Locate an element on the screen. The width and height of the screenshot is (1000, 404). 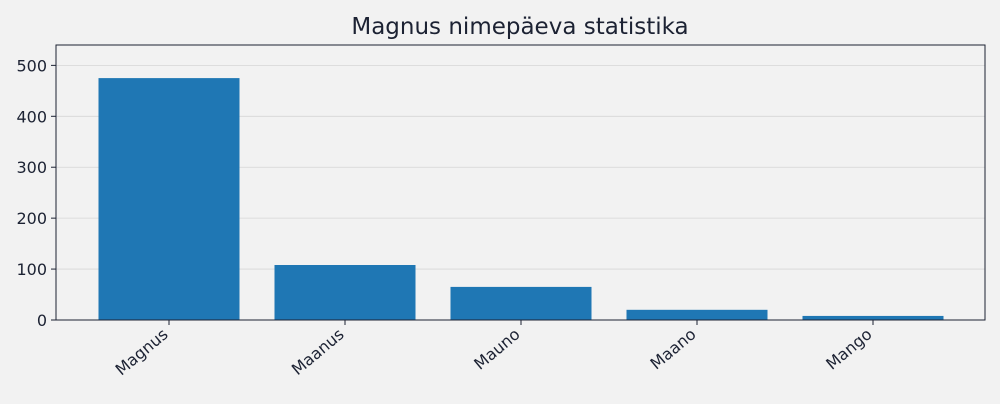
x-axis: Magnus Maanus Mauno Maano Mango is located at coordinates (494, 349).